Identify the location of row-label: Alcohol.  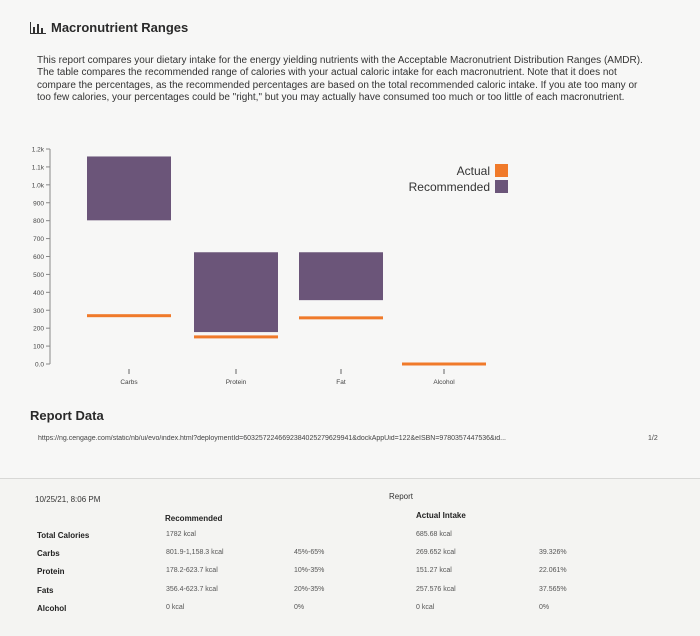
(52, 608).